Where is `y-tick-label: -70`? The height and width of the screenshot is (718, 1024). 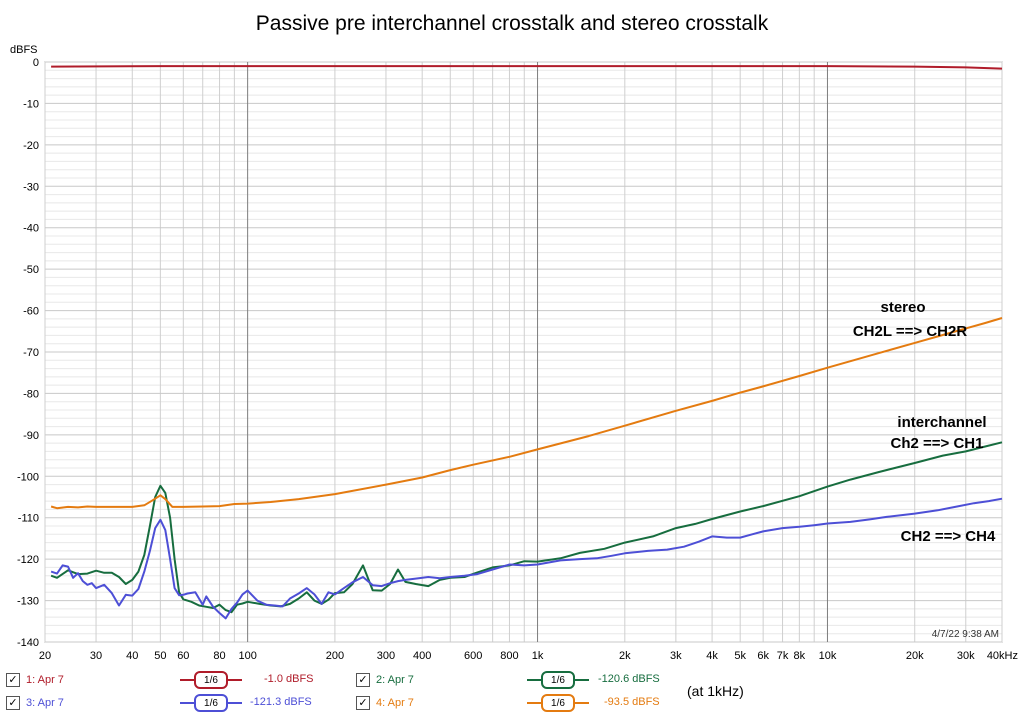
y-tick-label: -70 is located at coordinates (31, 353).